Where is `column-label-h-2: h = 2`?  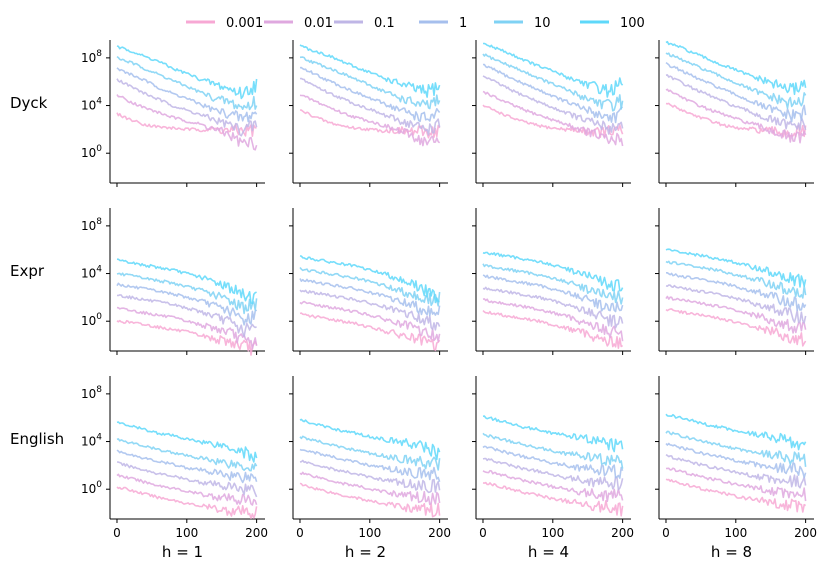
column-label-h-2: h = 2 is located at coordinates (365, 552).